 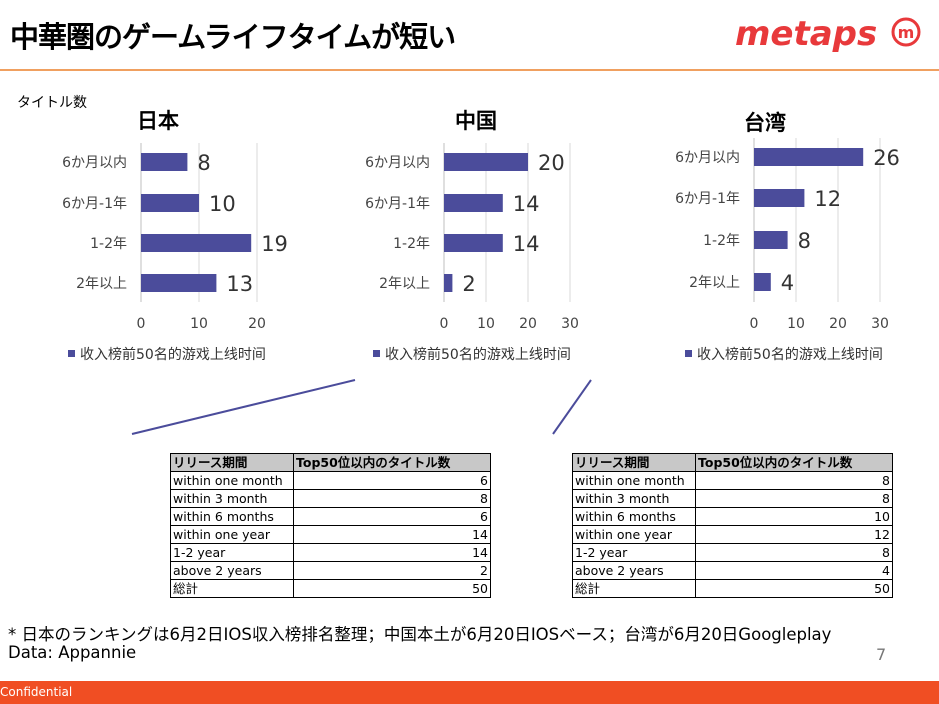 I want to click on table-row: within 6 months 10, so click(x=732, y=516).